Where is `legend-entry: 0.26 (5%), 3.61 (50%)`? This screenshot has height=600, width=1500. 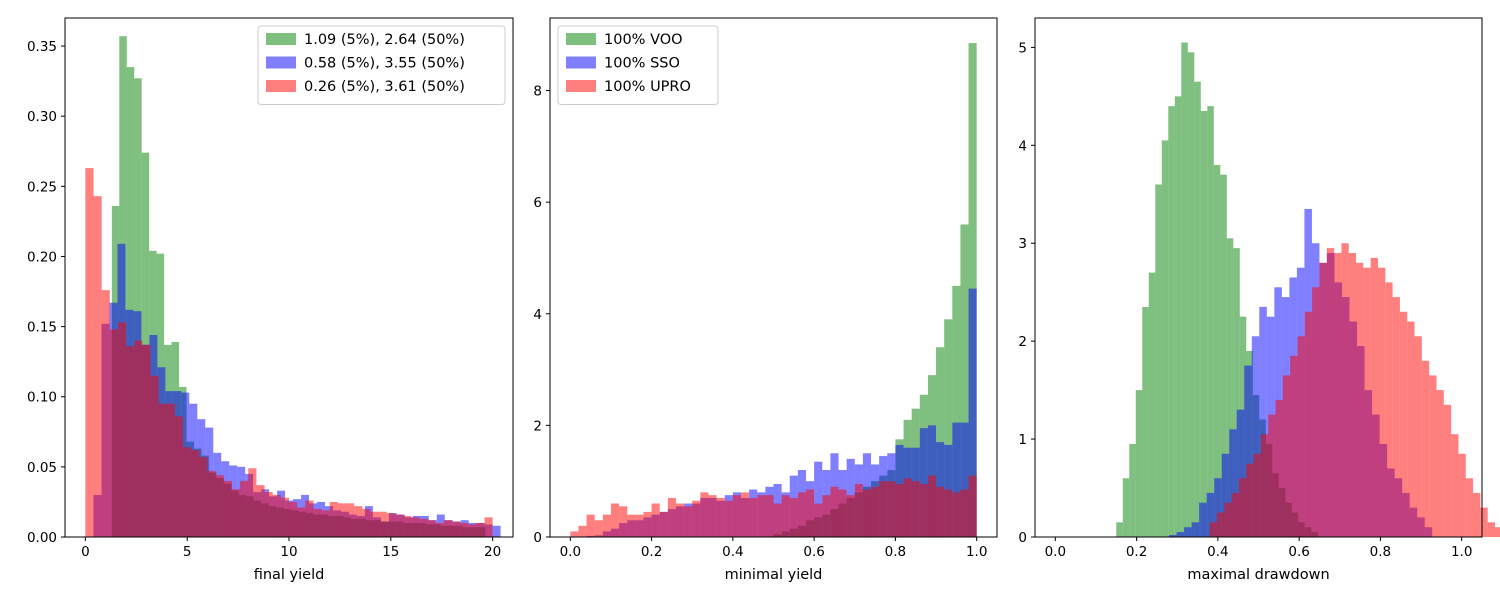 legend-entry: 0.26 (5%), 3.61 (50%) is located at coordinates (365, 87).